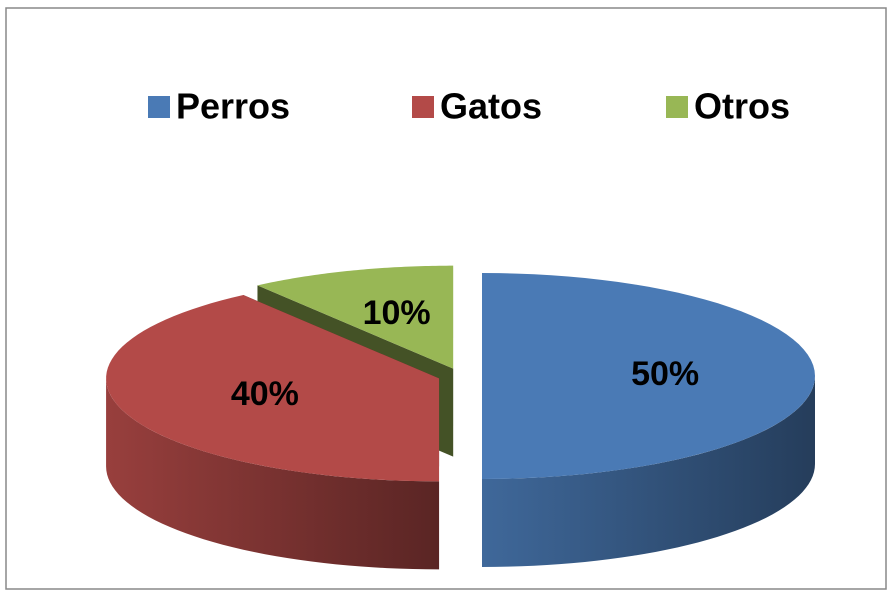 The height and width of the screenshot is (590, 888). What do you see at coordinates (742, 106) in the screenshot?
I see `legend-label: Otros` at bounding box center [742, 106].